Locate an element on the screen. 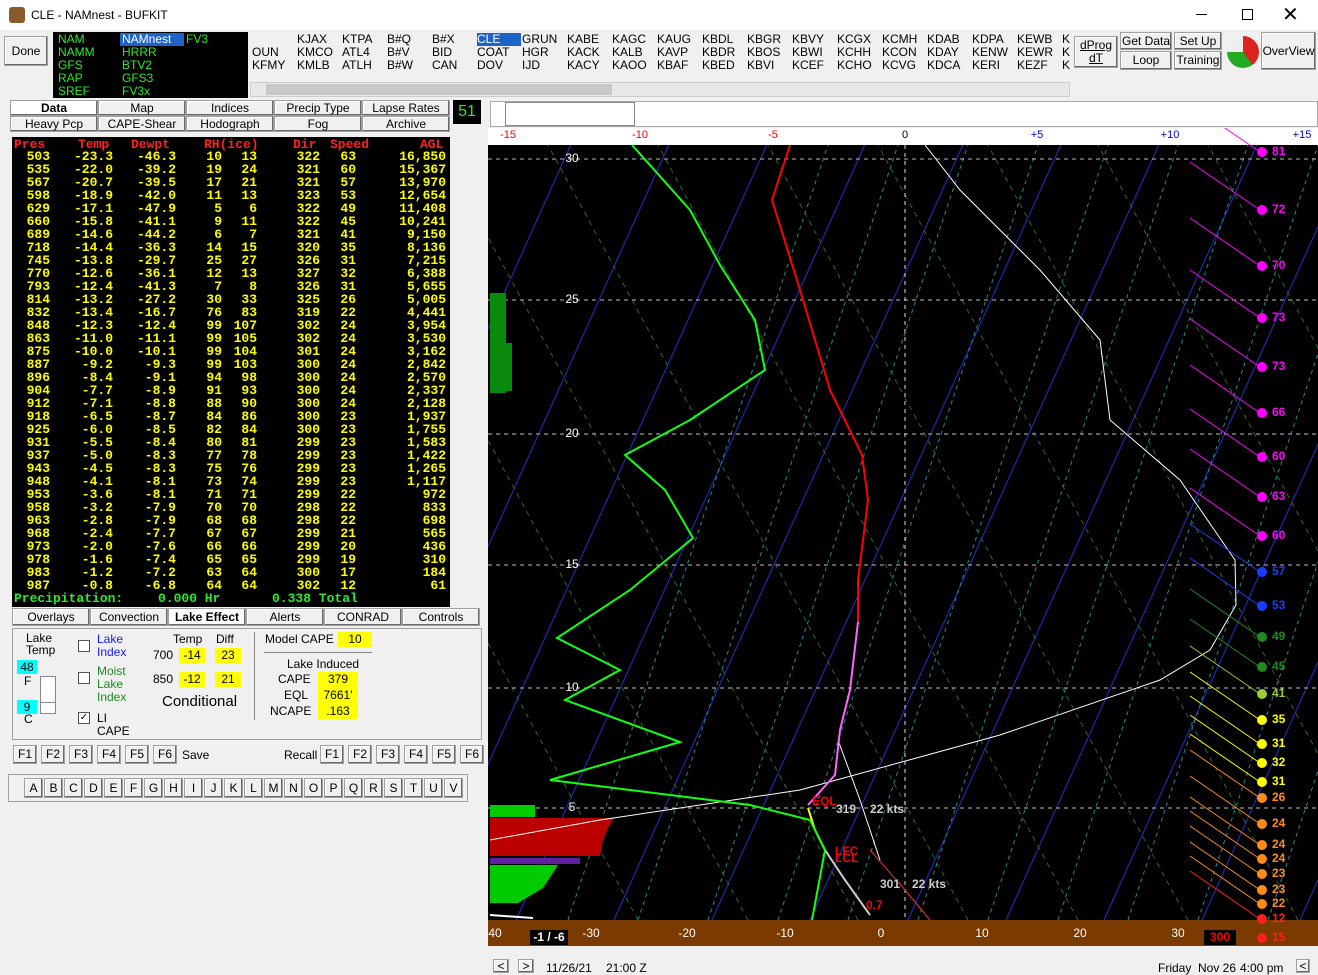 Image resolution: width=1318 pixels, height=975 pixels. tab: Hodograph is located at coordinates (230, 124).